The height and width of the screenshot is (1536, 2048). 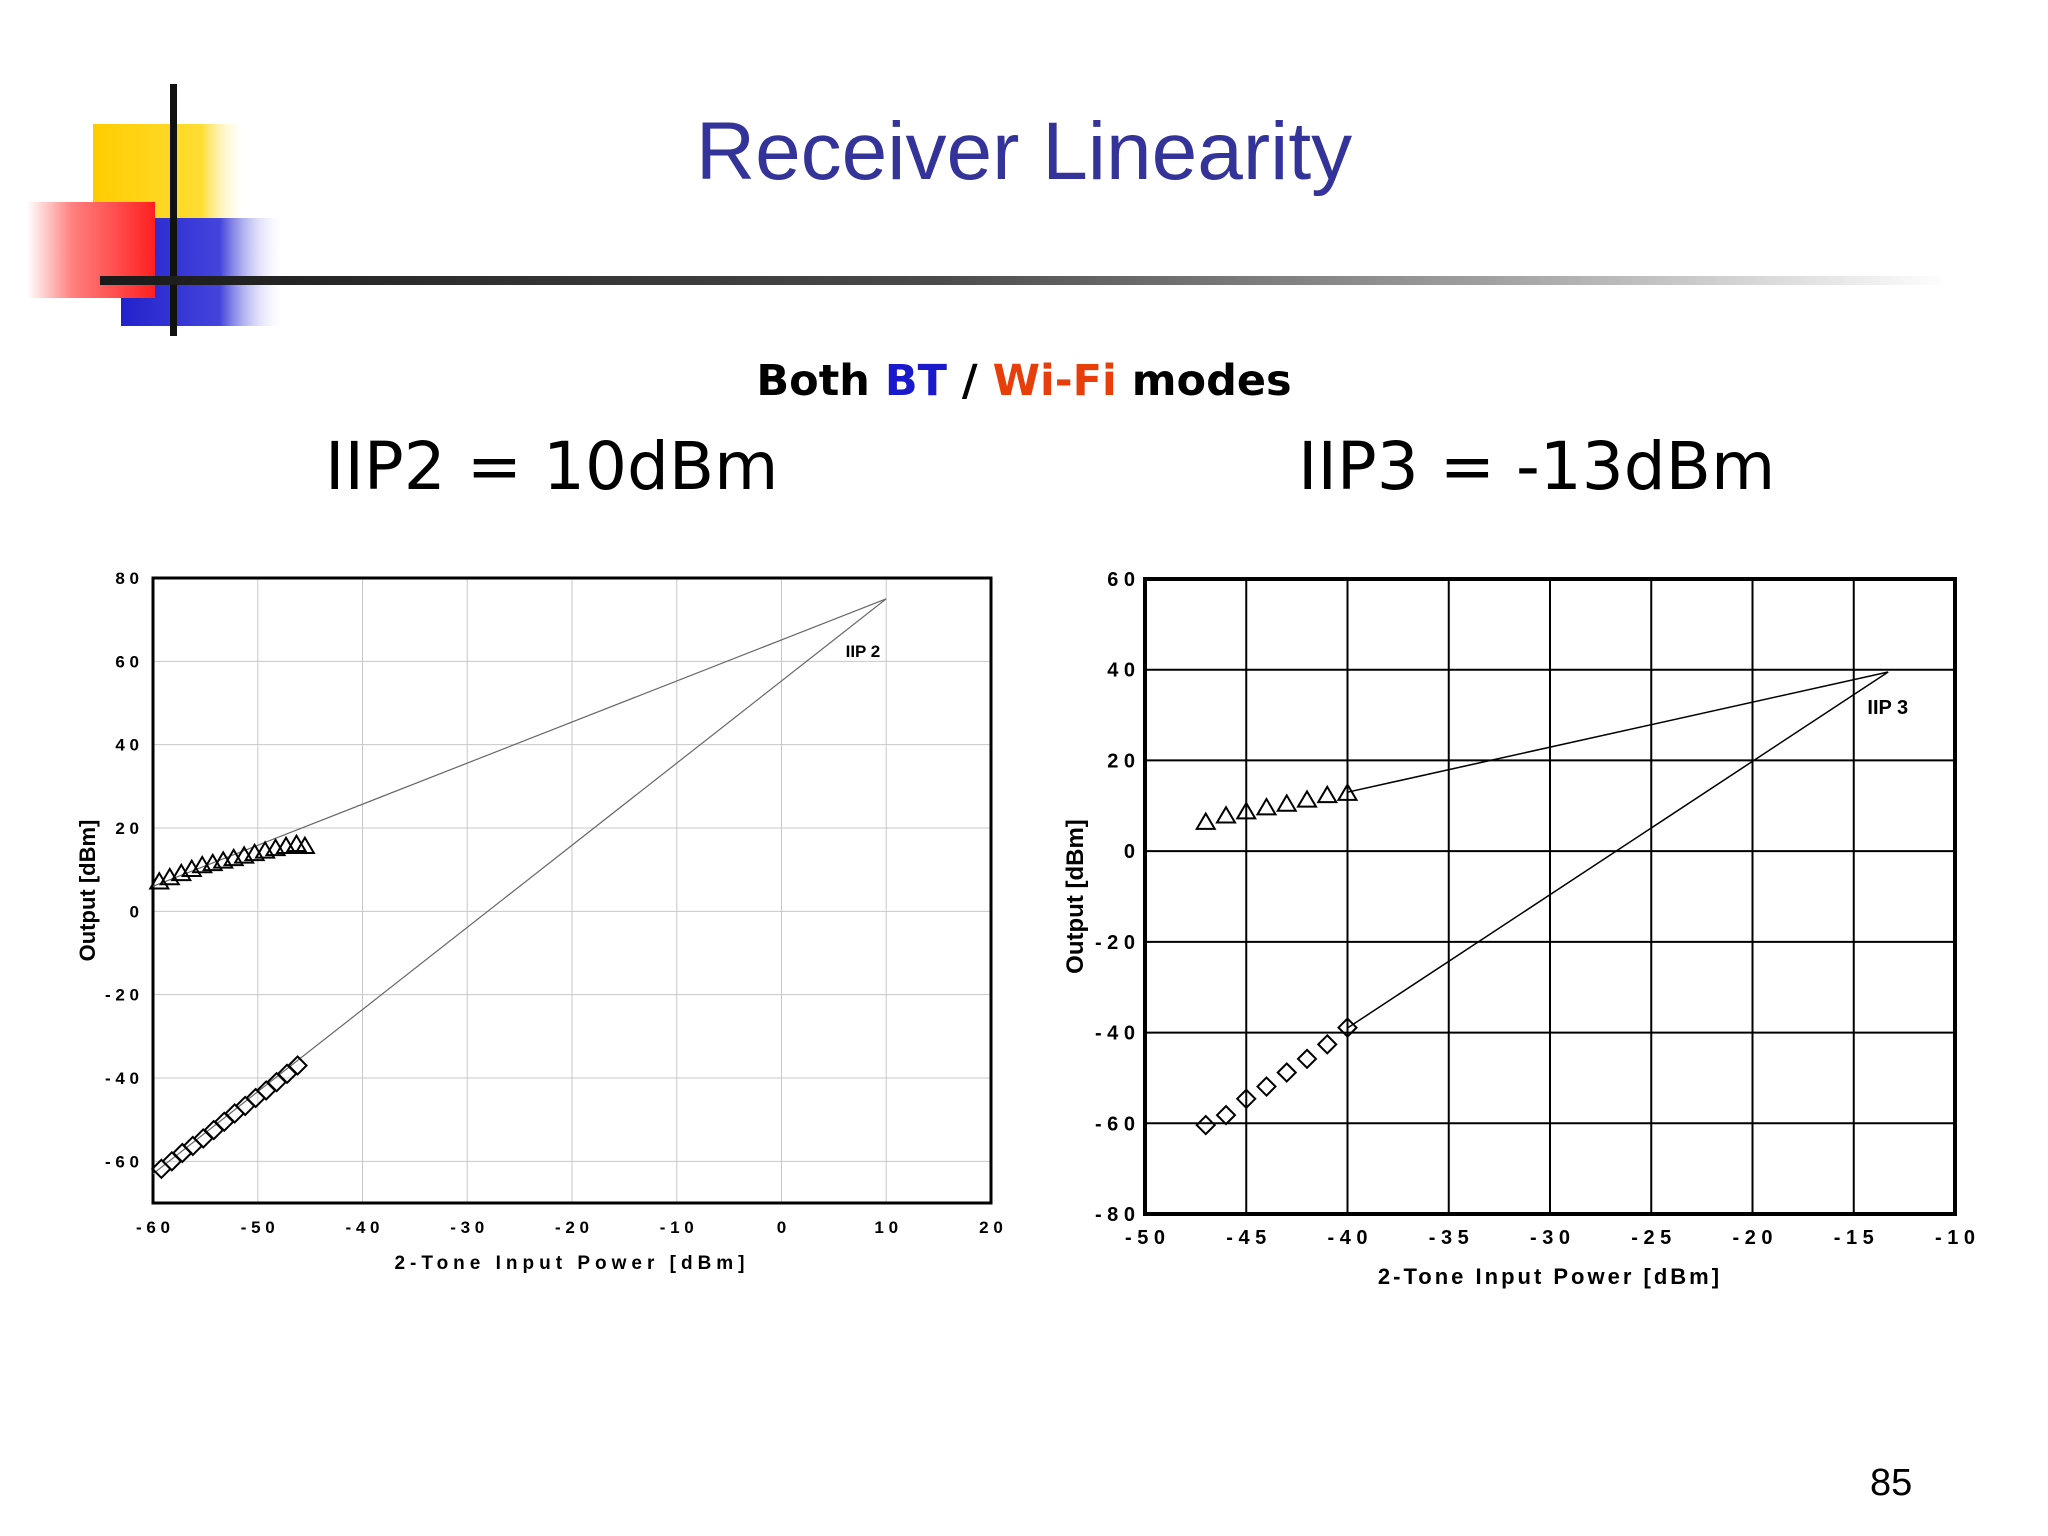 What do you see at coordinates (1854, 1238) in the screenshot?
I see `x-tick-label: - 1 5` at bounding box center [1854, 1238].